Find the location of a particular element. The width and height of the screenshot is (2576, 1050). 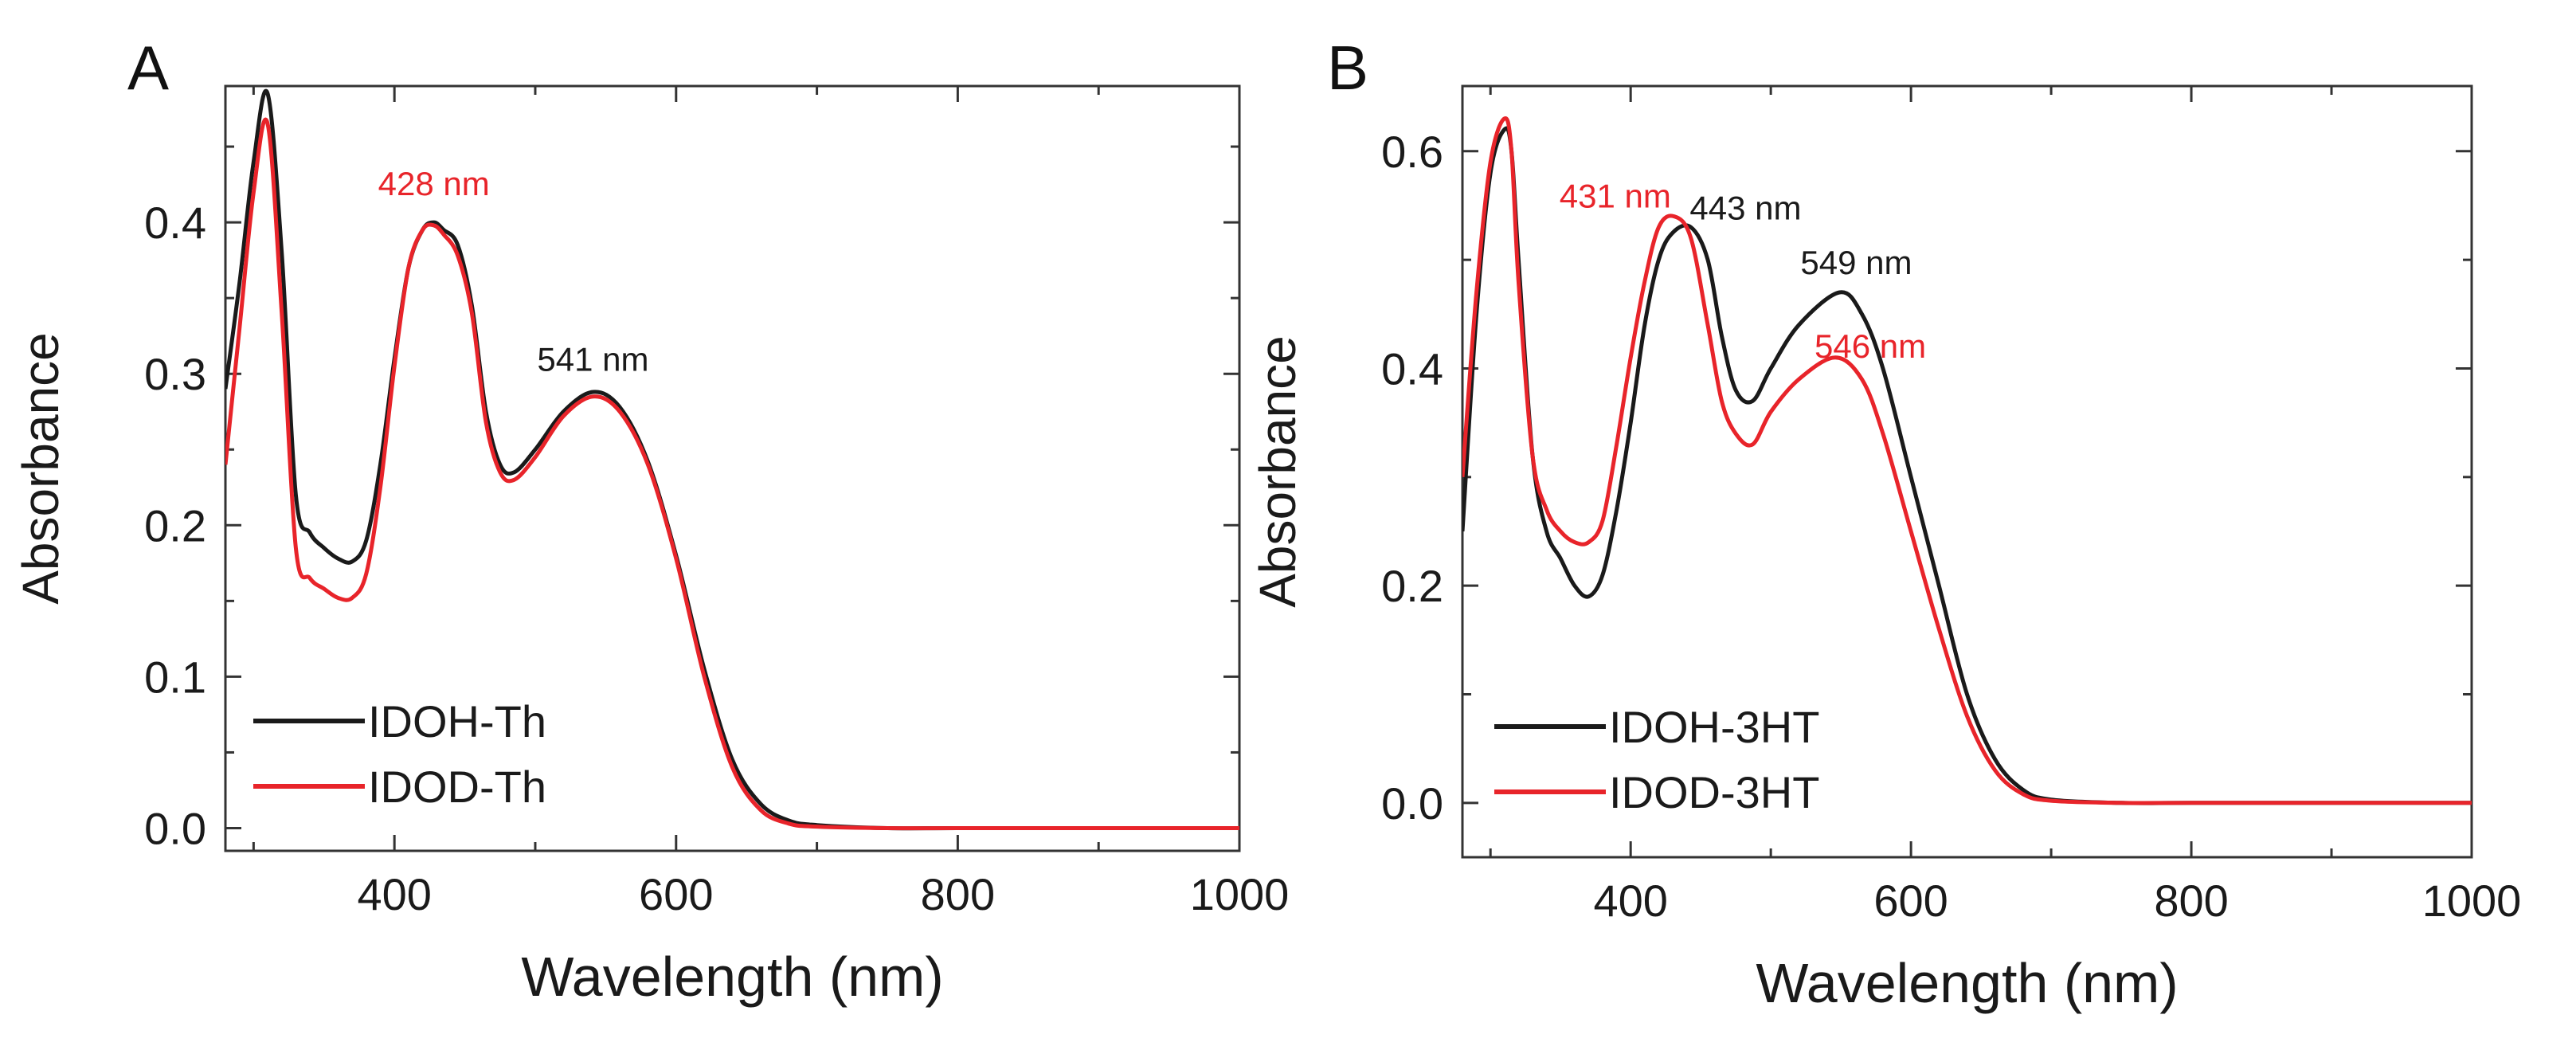

legend-label: IDOD-Th is located at coordinates (457, 787).